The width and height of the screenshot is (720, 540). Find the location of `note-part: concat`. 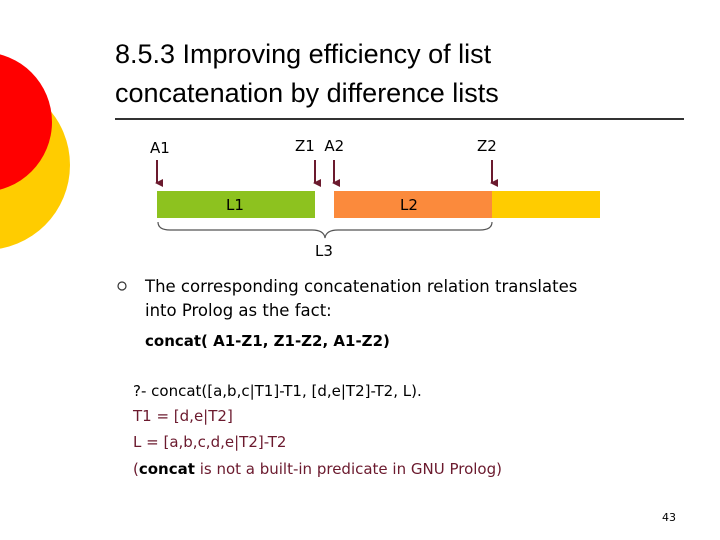

note-part: concat is located at coordinates (167, 469).